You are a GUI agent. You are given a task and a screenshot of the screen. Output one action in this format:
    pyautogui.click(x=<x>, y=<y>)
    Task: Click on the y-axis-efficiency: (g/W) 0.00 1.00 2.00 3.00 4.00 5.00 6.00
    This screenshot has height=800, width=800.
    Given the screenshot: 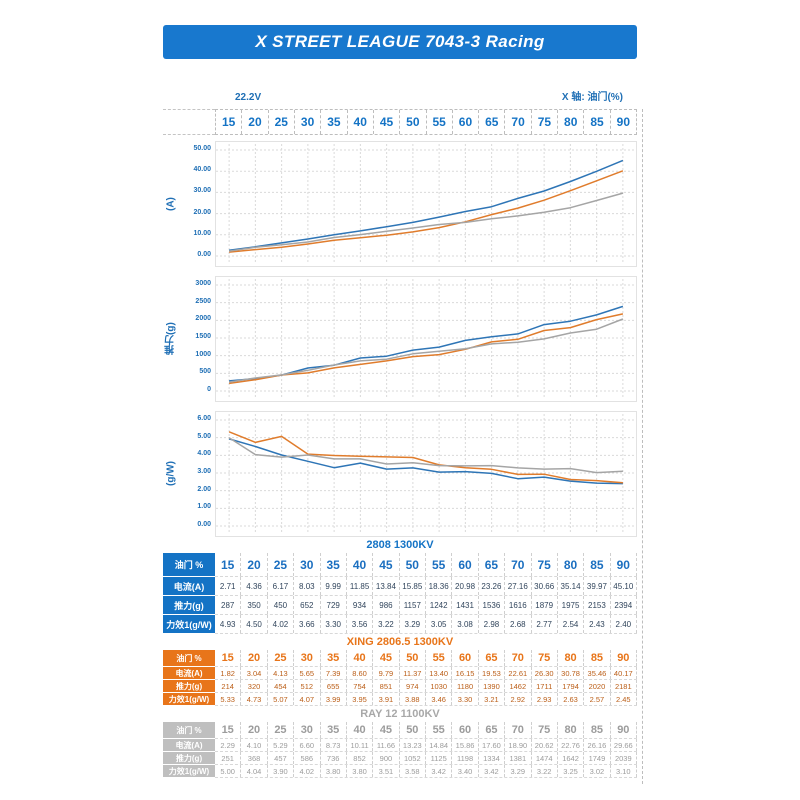 What is the action you would take?
    pyautogui.click(x=189, y=474)
    